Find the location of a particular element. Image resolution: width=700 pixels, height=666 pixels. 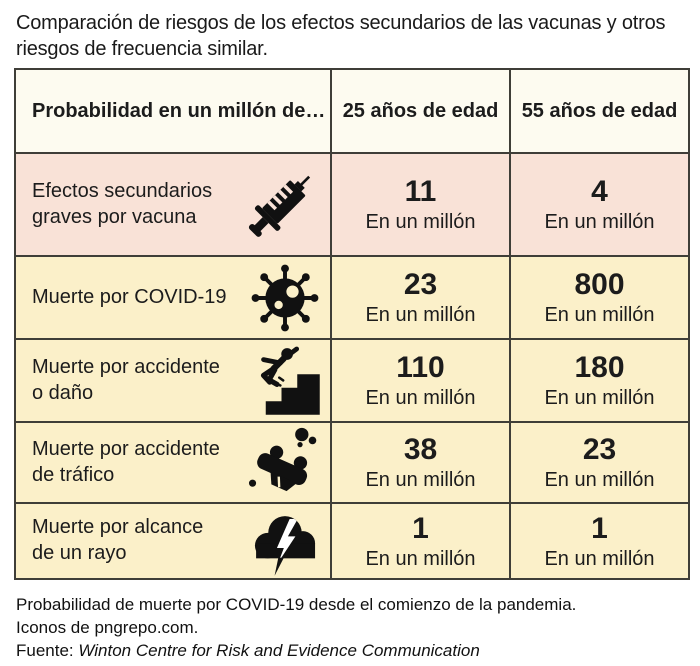

risk-label: Efectos secundarios graves por vacuna is located at coordinates (122, 203).